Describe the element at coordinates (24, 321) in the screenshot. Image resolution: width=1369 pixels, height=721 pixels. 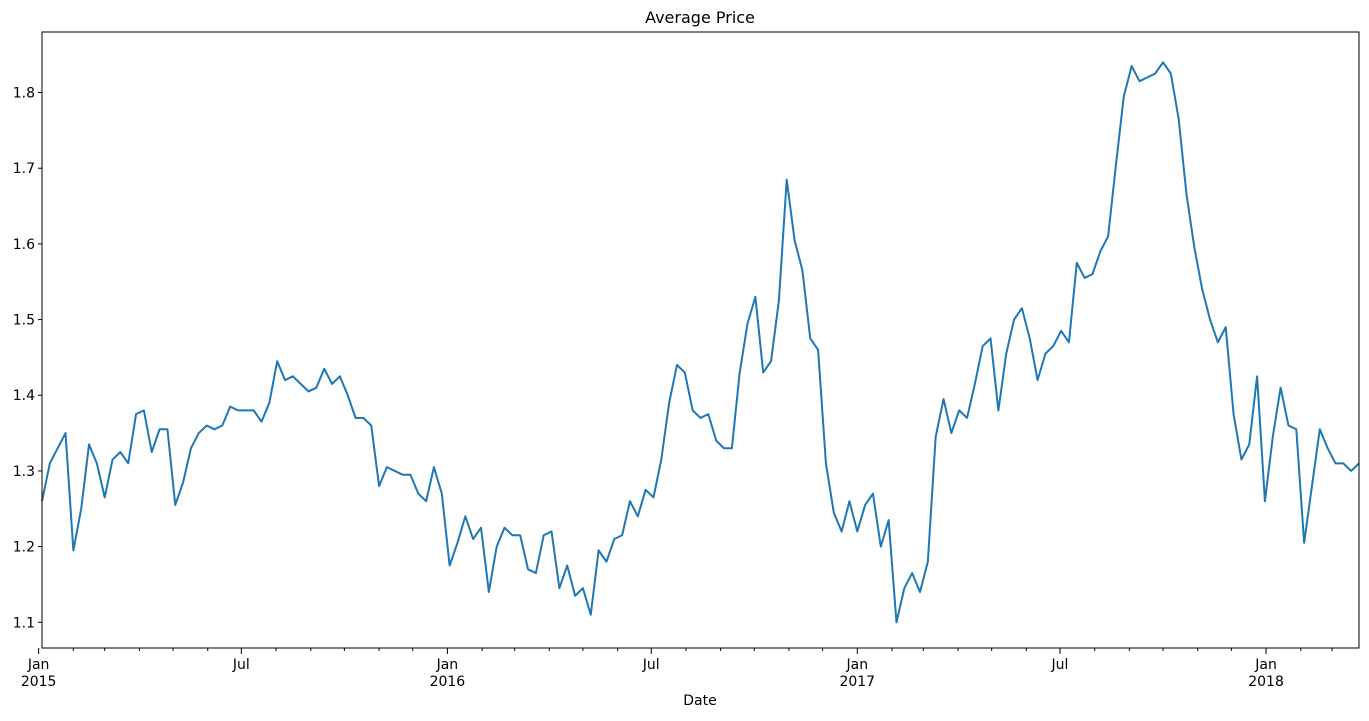
I see `y-tick-label: 1.5` at that location.